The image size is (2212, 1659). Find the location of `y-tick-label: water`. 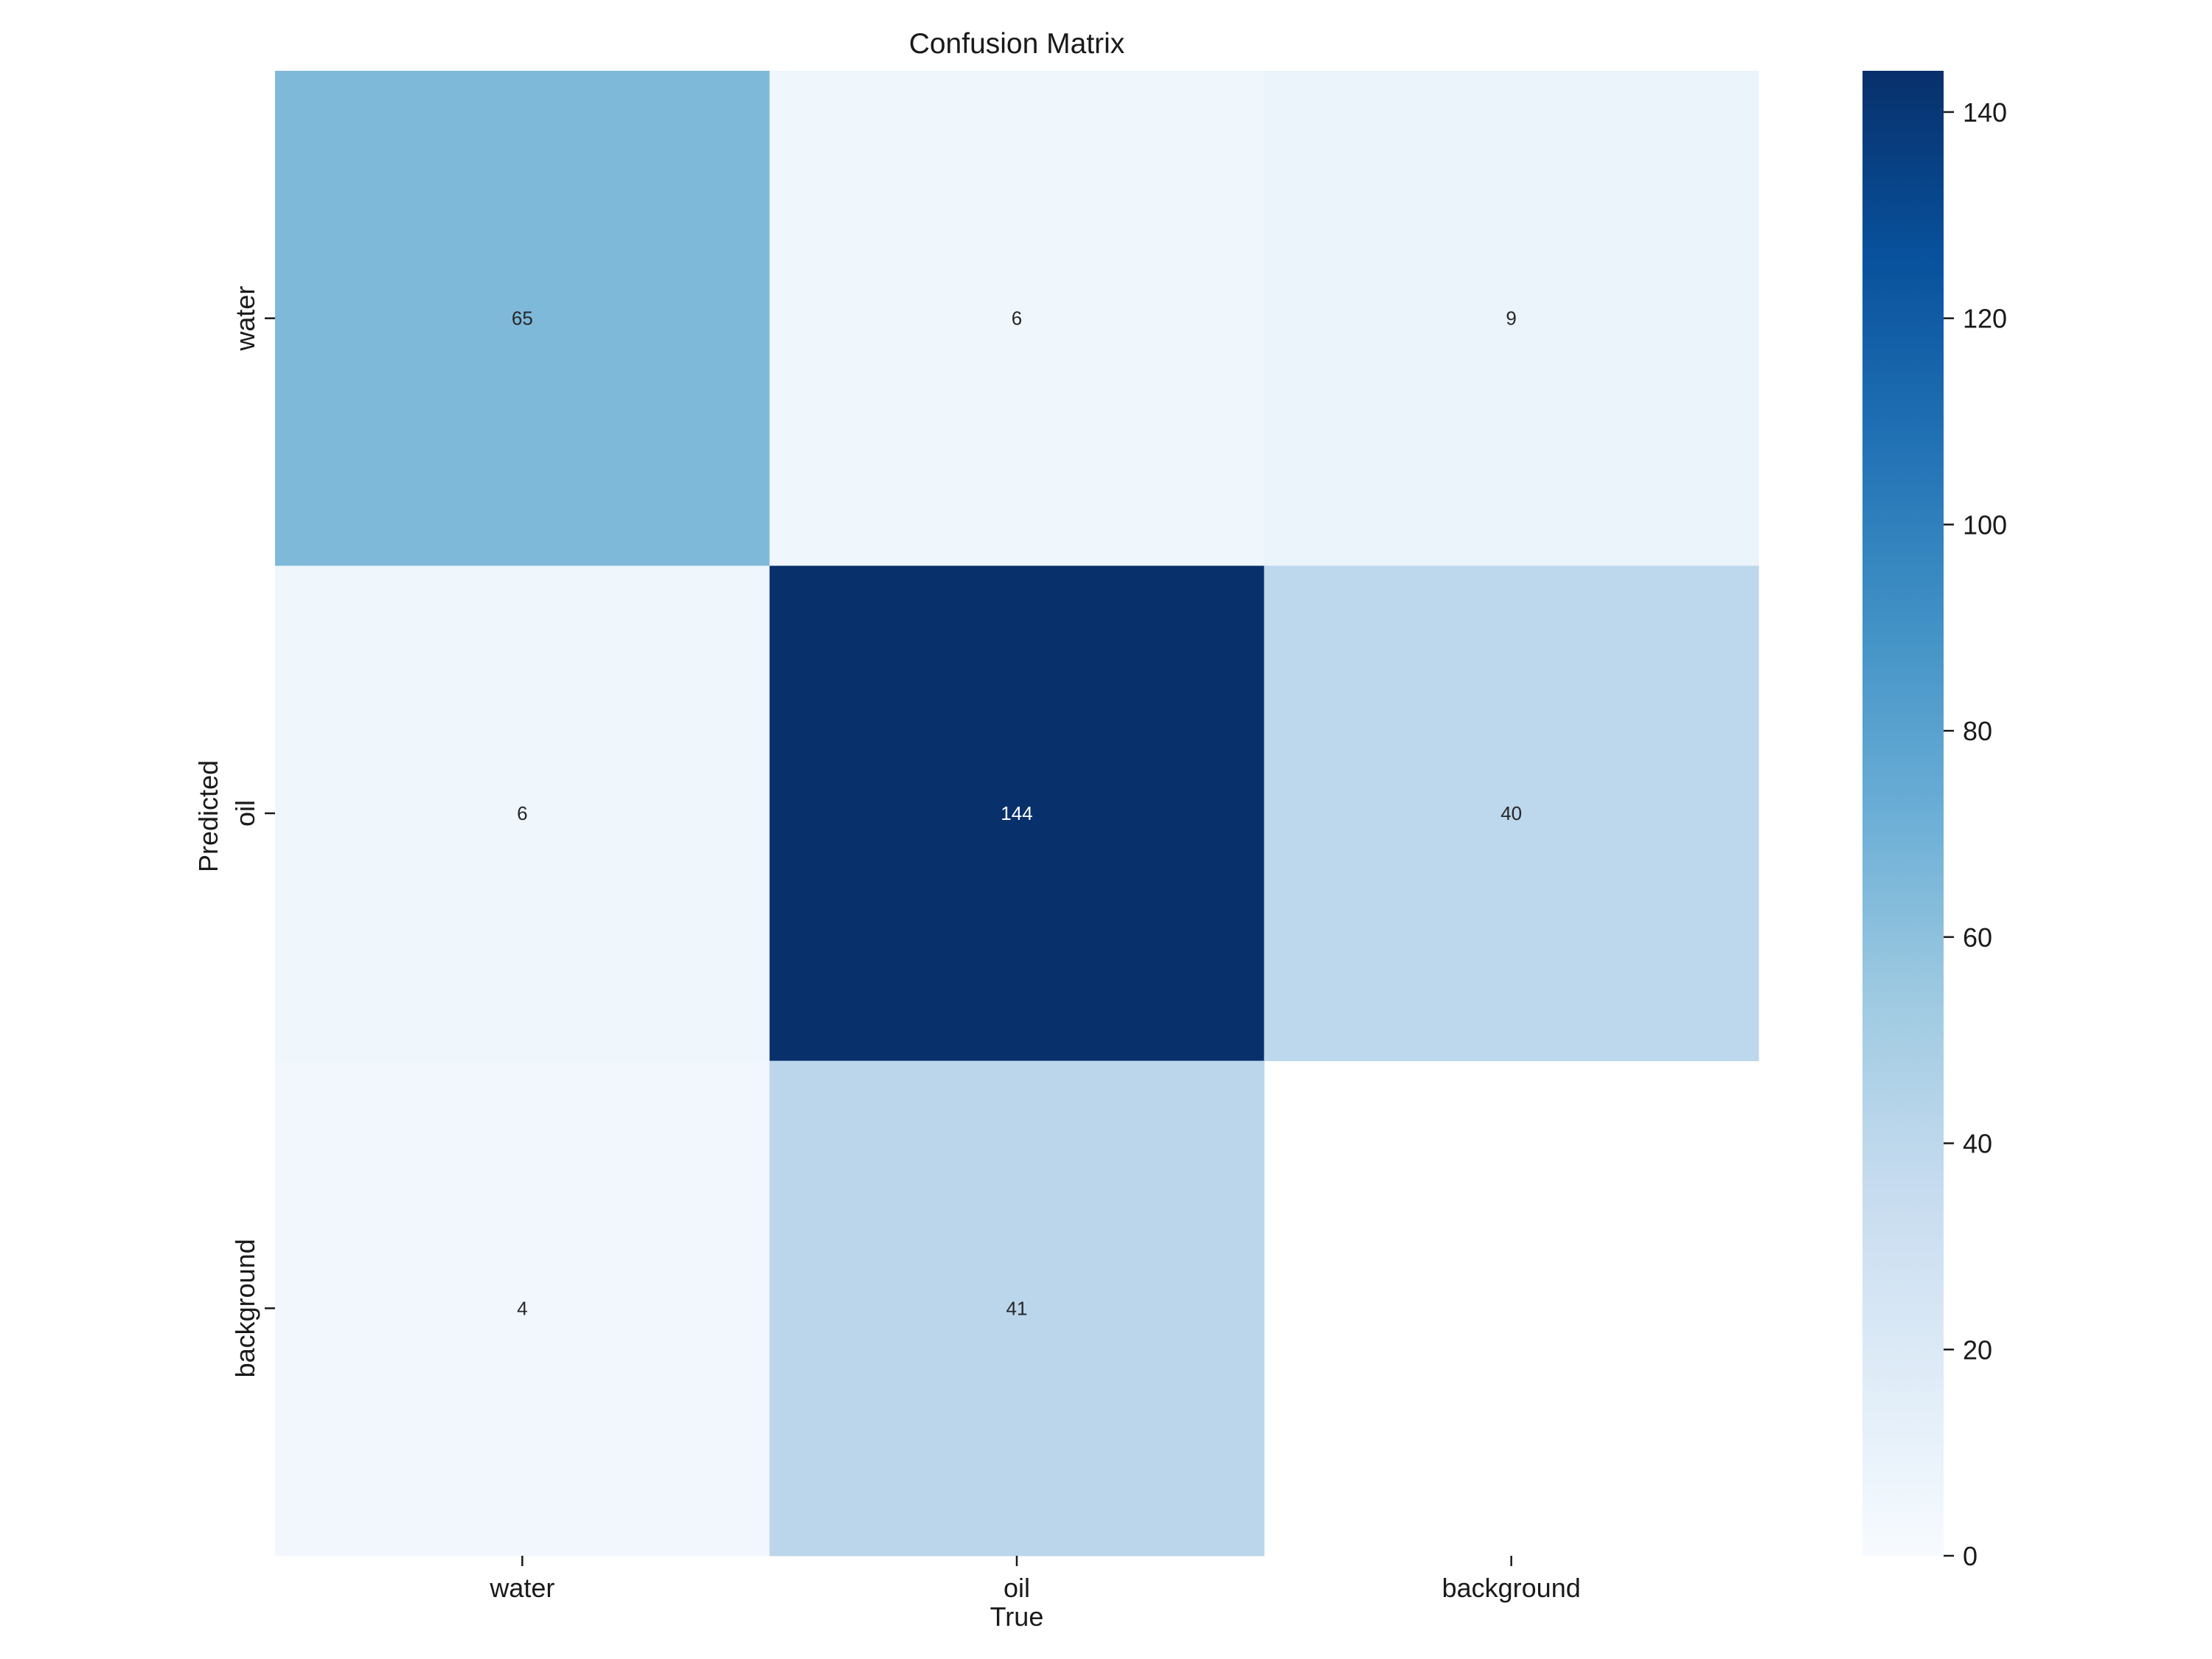

y-tick-label: water is located at coordinates (245, 319).